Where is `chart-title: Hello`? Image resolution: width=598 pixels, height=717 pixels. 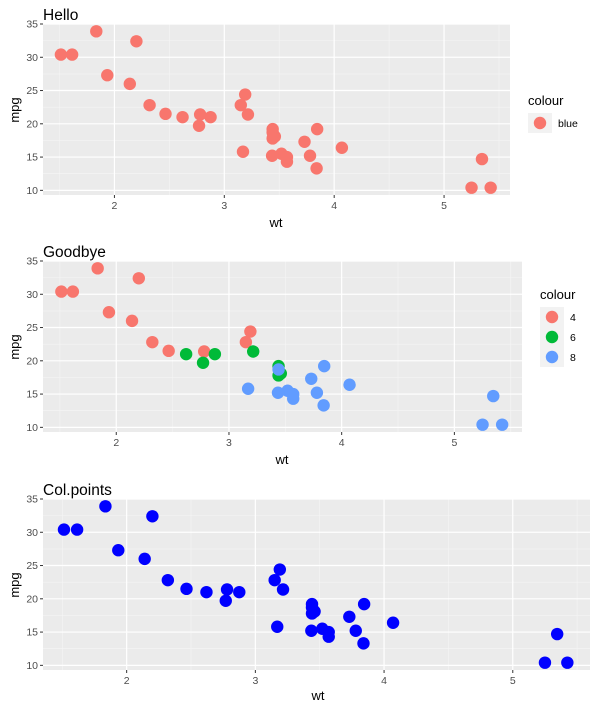
chart-title: Hello is located at coordinates (60, 15).